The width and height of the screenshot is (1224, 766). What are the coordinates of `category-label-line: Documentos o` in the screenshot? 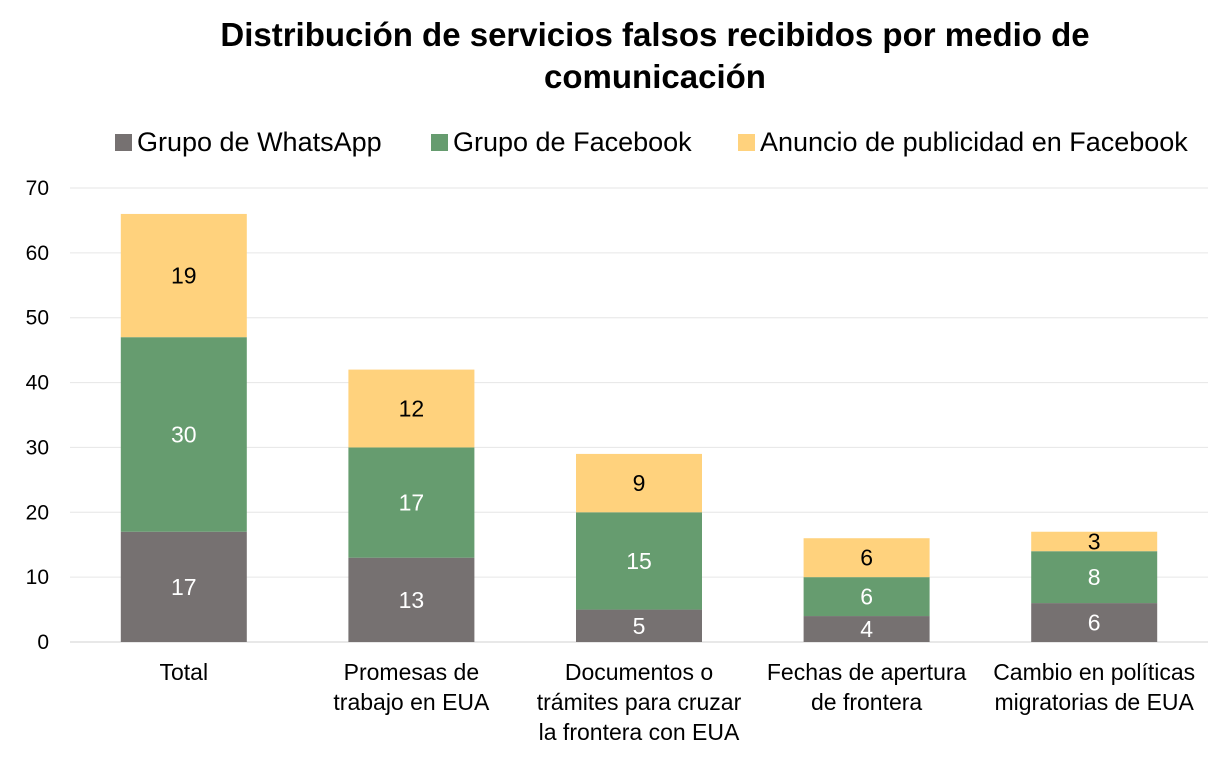 It's located at (639, 672).